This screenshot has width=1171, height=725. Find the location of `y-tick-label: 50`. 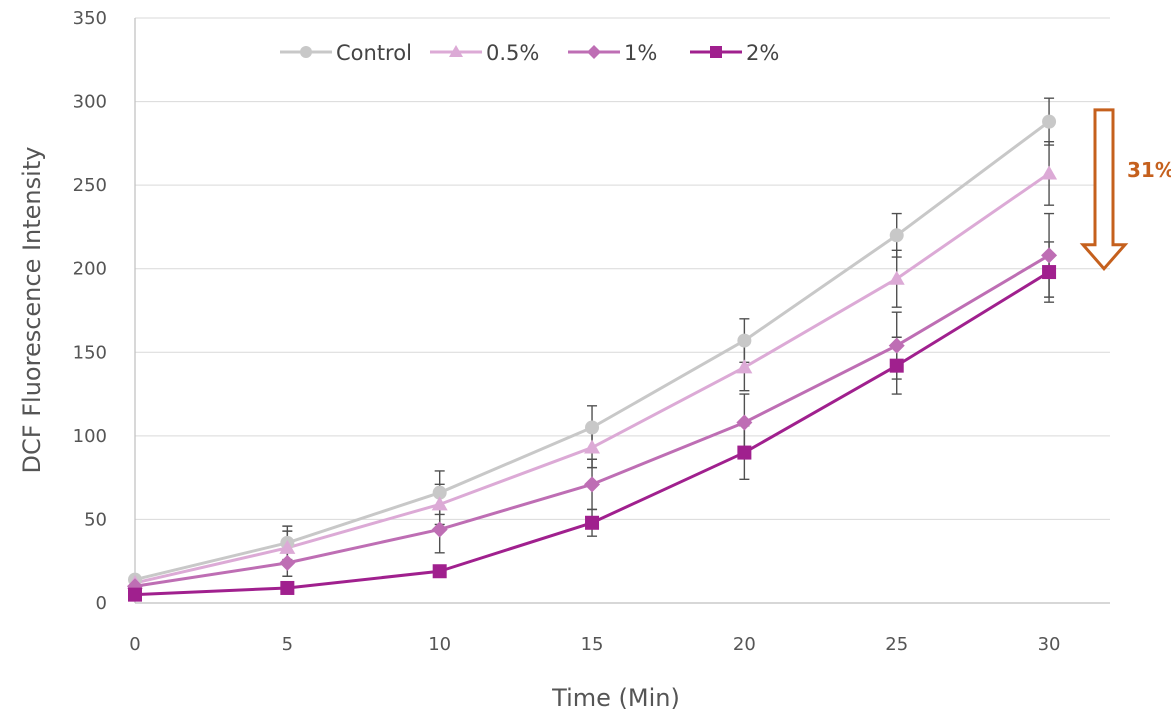

y-tick-label: 50 is located at coordinates (95, 519).